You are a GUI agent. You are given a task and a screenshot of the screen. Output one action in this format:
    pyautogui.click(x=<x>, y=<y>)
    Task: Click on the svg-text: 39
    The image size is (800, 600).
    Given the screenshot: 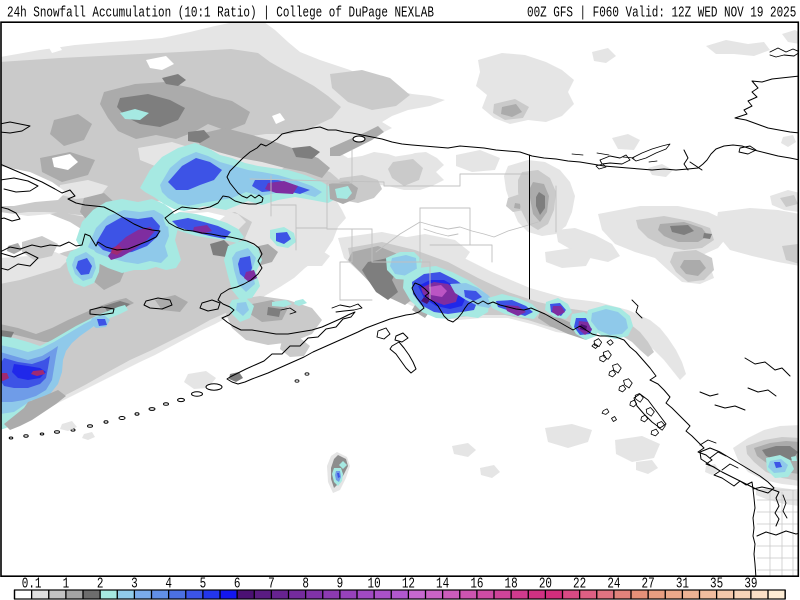 What is the action you would take?
    pyautogui.click(x=750, y=583)
    